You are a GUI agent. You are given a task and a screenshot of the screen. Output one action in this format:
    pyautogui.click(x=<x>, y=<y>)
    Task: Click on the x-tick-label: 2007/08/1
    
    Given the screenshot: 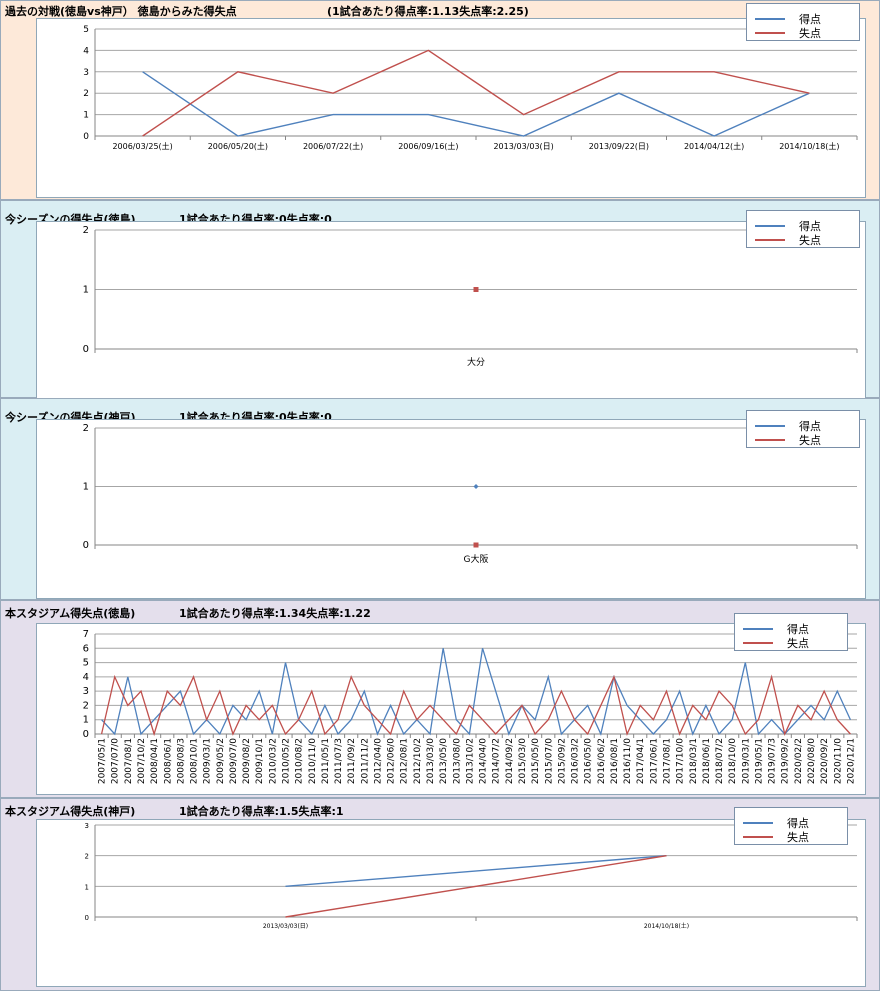 What is the action you would take?
    pyautogui.click(x=129, y=761)
    